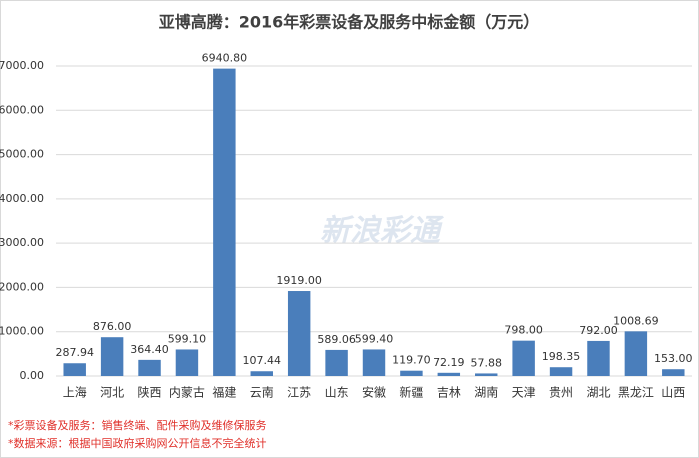  I want to click on value-label: 6940.80, so click(225, 58).